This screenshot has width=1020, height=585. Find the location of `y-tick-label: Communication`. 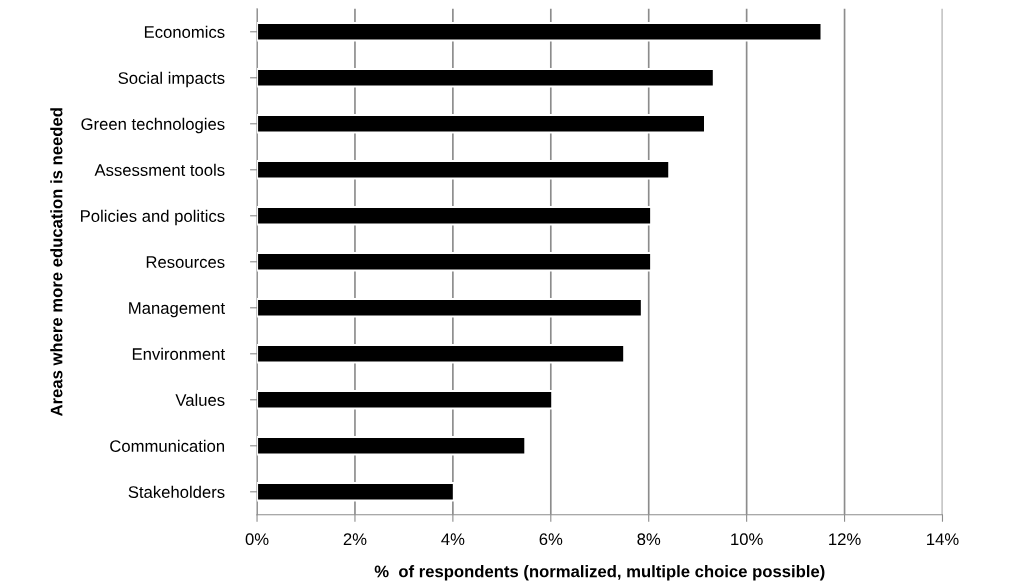

y-tick-label: Communication is located at coordinates (167, 445).